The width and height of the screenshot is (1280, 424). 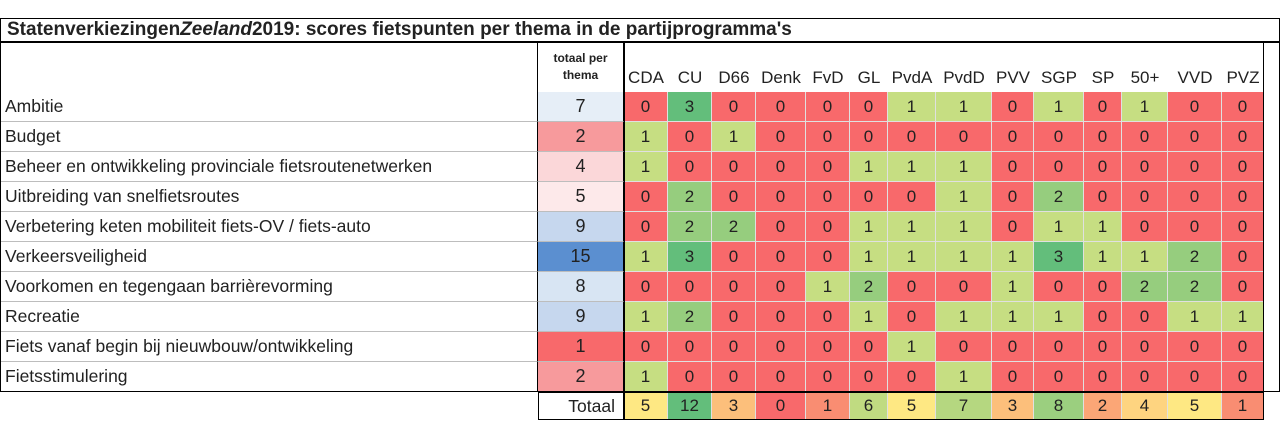 What do you see at coordinates (1243, 67) in the screenshot?
I see `party-header: PVZ` at bounding box center [1243, 67].